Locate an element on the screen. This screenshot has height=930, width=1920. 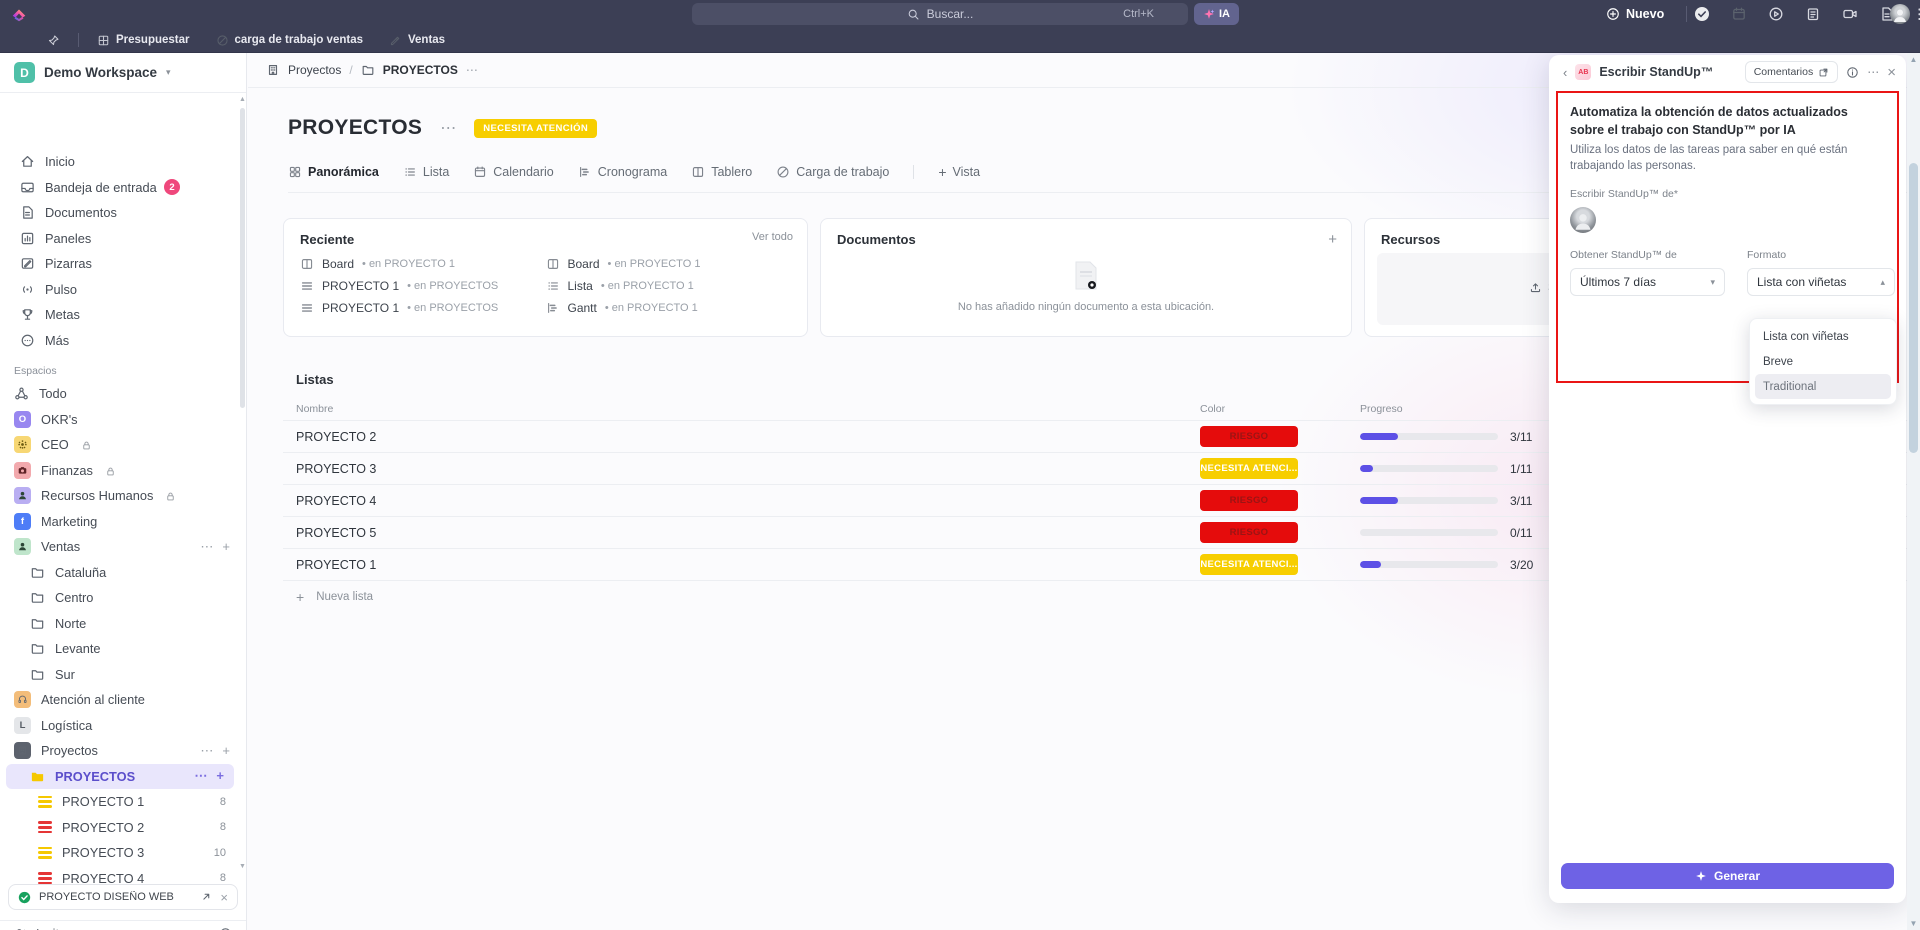
sidebar-space-marketing: f Marketing is located at coordinates (120, 522).